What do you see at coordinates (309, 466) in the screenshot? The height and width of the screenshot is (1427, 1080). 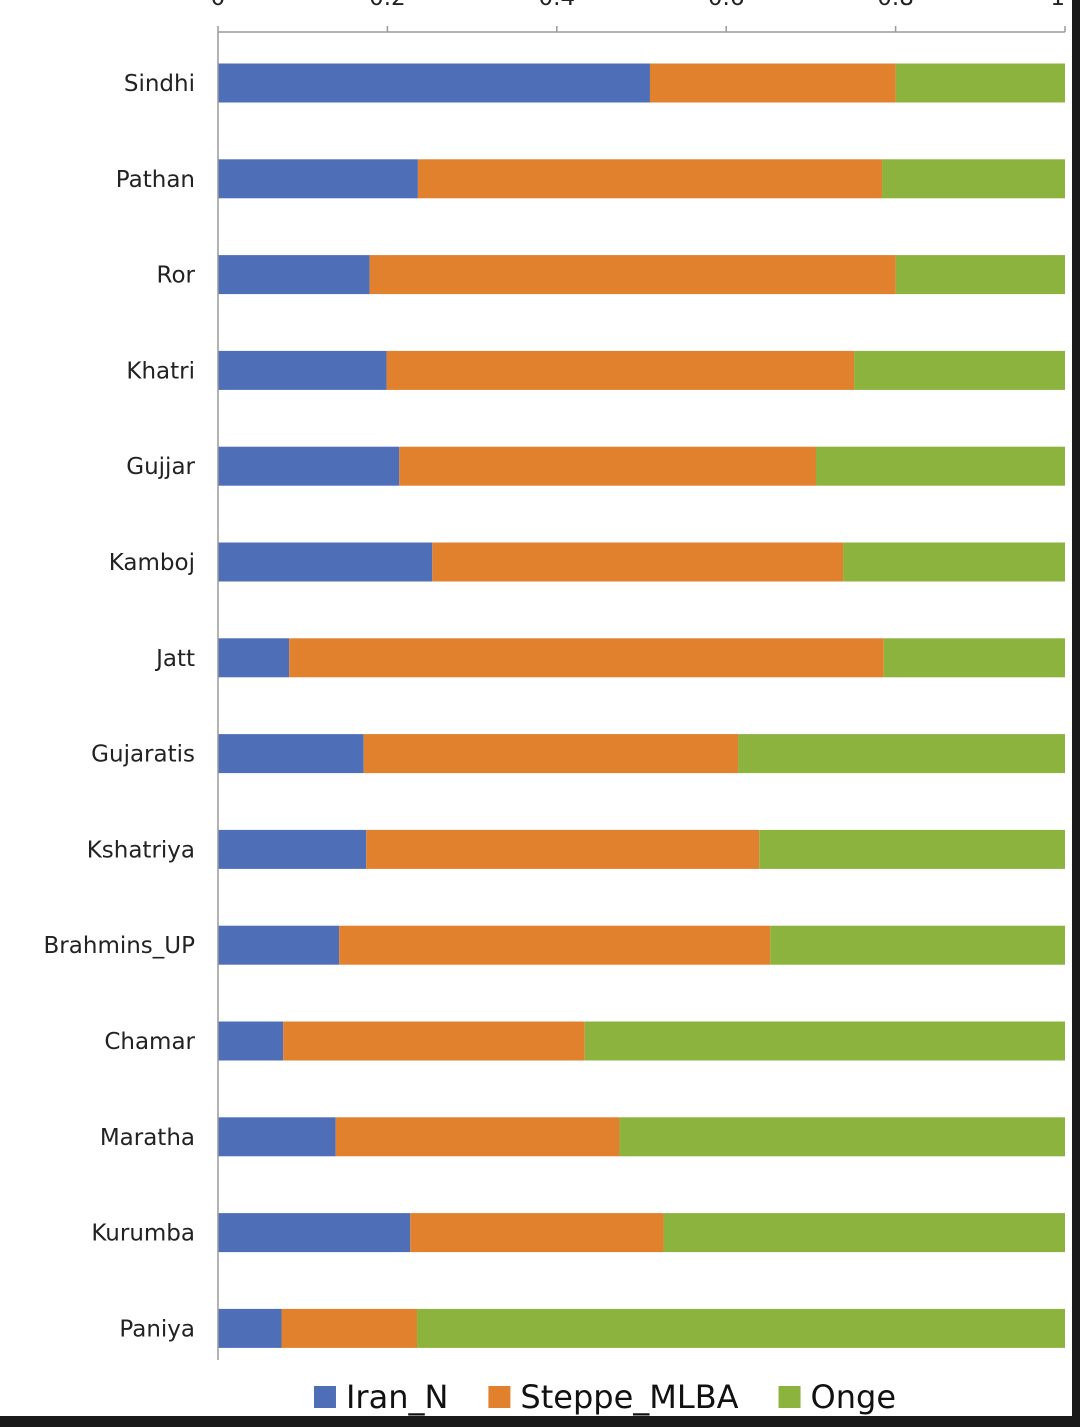 I see `bar-gujjar-iran_n` at bounding box center [309, 466].